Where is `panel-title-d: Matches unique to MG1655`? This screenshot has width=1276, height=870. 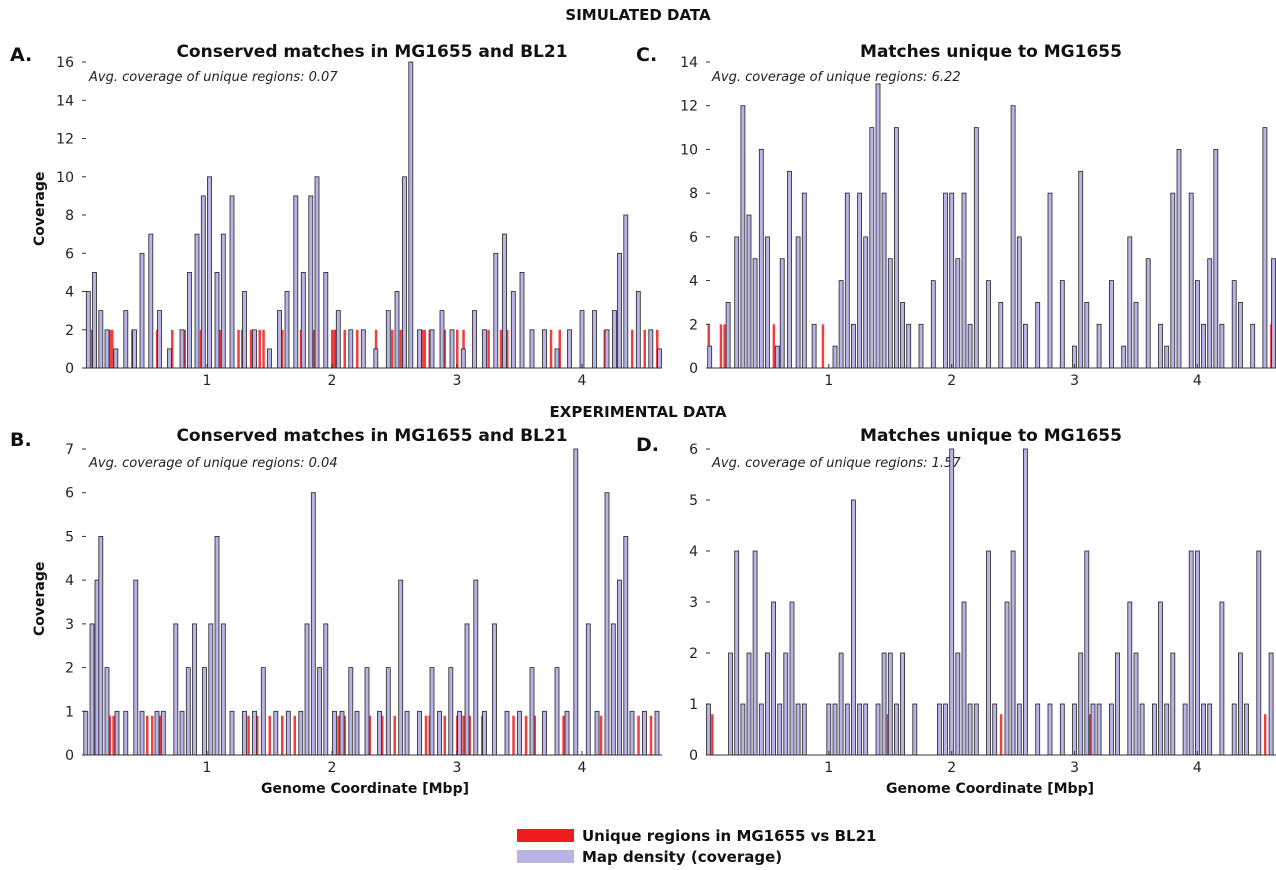
panel-title-d: Matches unique to MG1655 is located at coordinates (991, 436).